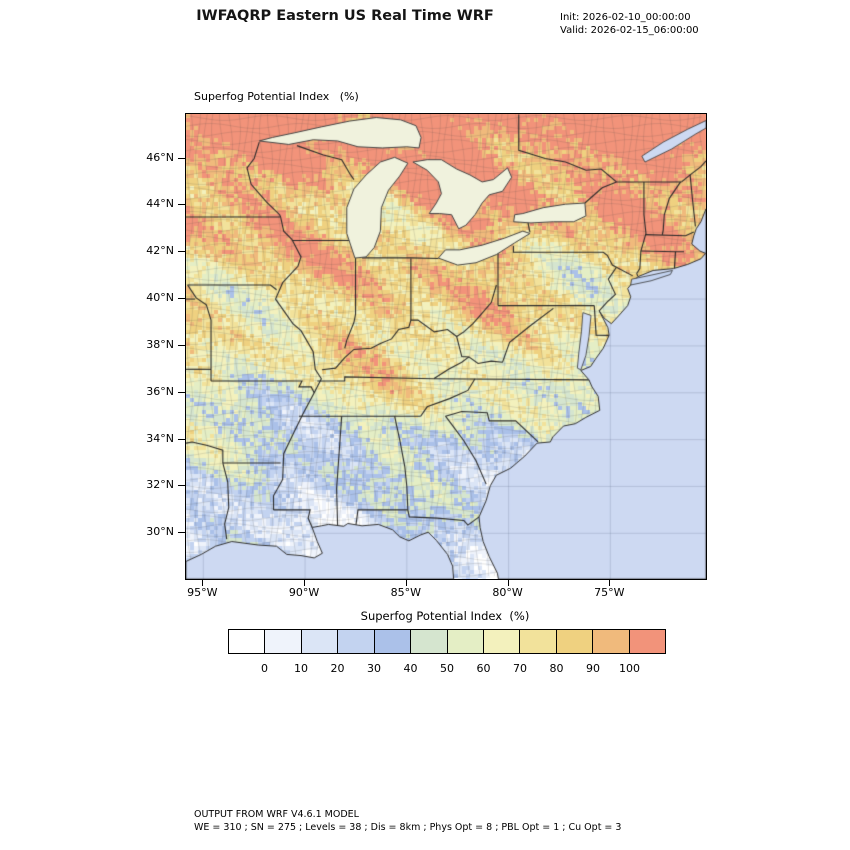 This screenshot has width=850, height=850. Describe the element at coordinates (276, 814) in the screenshot. I see `footer-model-line: OUTPUT FROM WRF V4.6.1 MODEL` at that location.